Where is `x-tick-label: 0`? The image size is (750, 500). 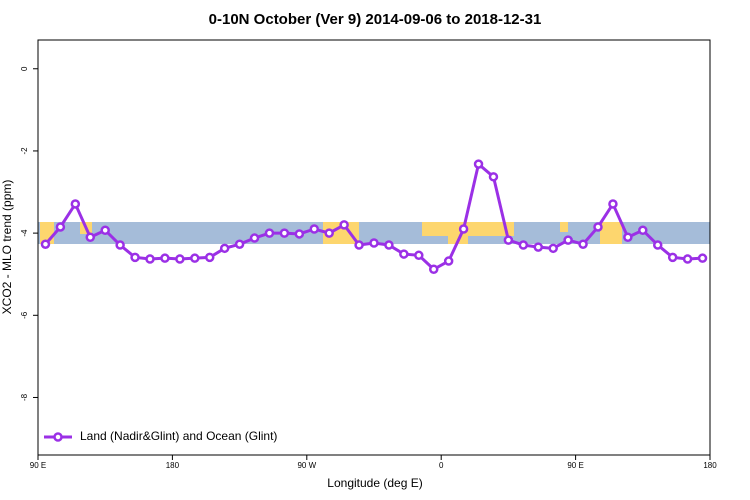
x-tick-label: 0 is located at coordinates (441, 465).